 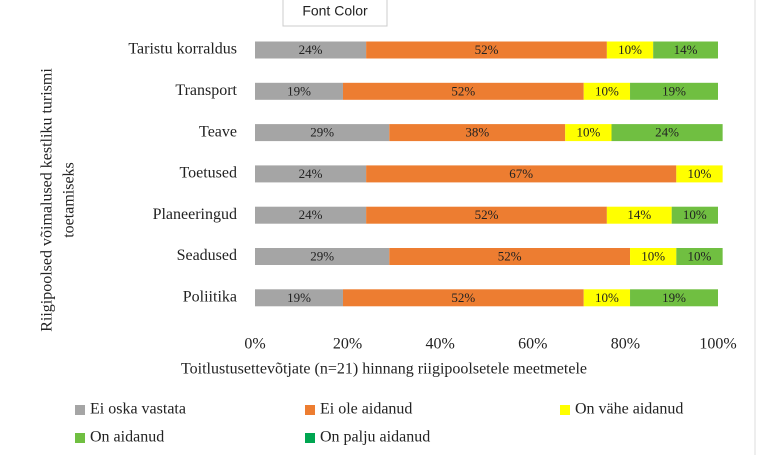 I want to click on y-tick-label: Transport, so click(x=206, y=90).